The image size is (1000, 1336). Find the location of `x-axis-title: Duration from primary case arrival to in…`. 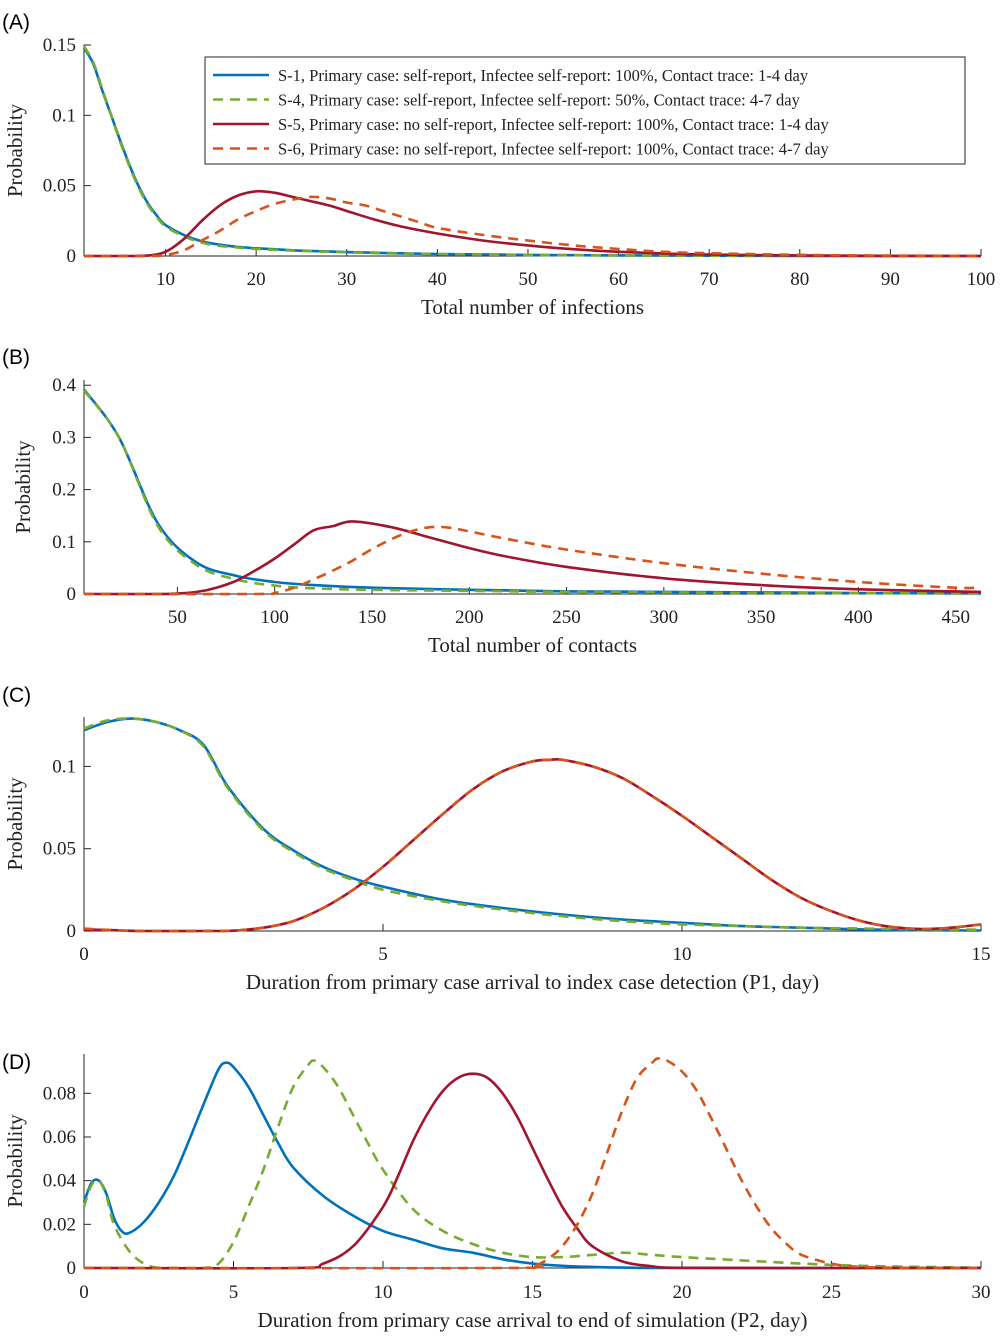

x-axis-title: Duration from primary case arrival to in… is located at coordinates (532, 982).